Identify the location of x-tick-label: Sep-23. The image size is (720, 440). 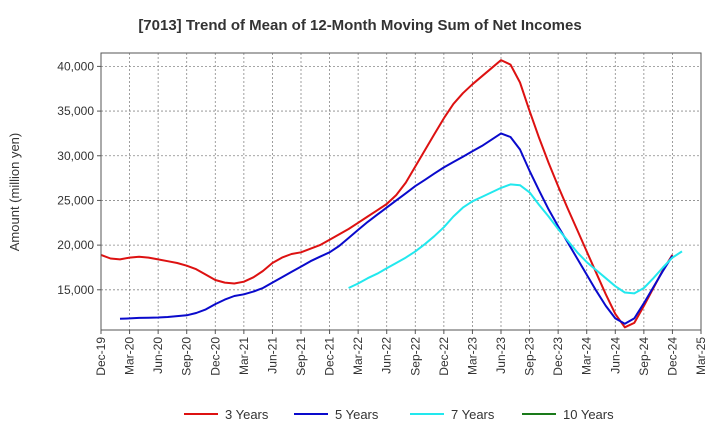
(530, 356).